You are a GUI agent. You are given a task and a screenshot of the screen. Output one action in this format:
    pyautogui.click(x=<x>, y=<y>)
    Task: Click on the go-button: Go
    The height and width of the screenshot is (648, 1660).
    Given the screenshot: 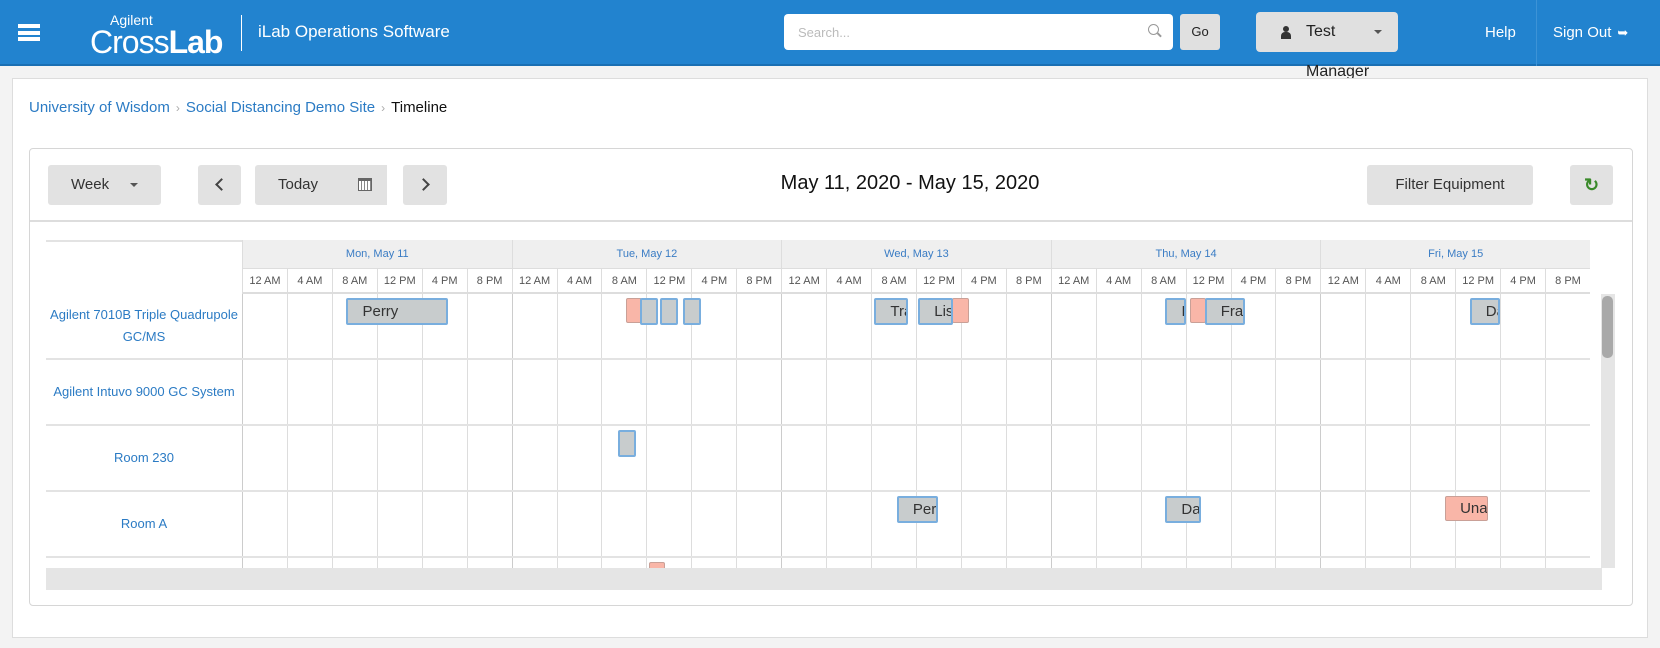 What is the action you would take?
    pyautogui.click(x=1200, y=32)
    